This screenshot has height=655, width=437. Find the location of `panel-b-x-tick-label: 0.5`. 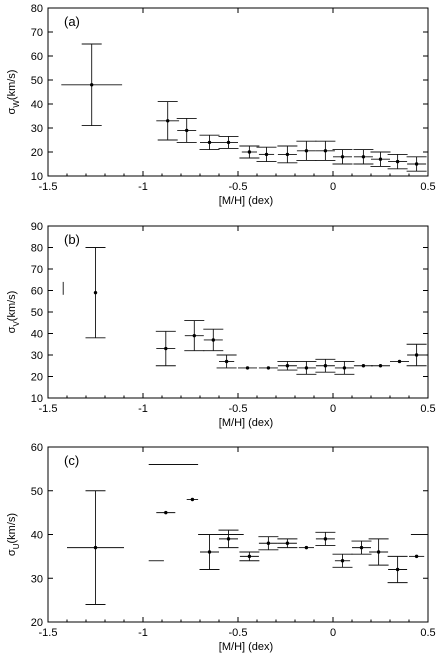

panel-b-x-tick-label: 0.5 is located at coordinates (427, 409).